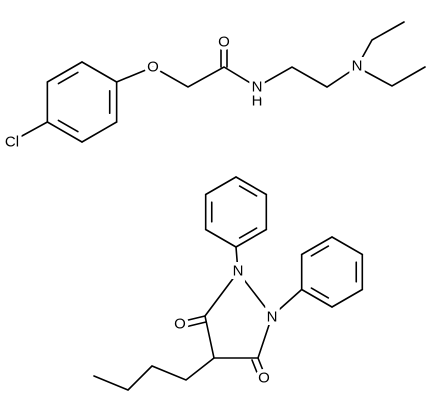 The height and width of the screenshot is (403, 433). What do you see at coordinates (238, 315) in the screenshot?
I see `ring` at bounding box center [238, 315].